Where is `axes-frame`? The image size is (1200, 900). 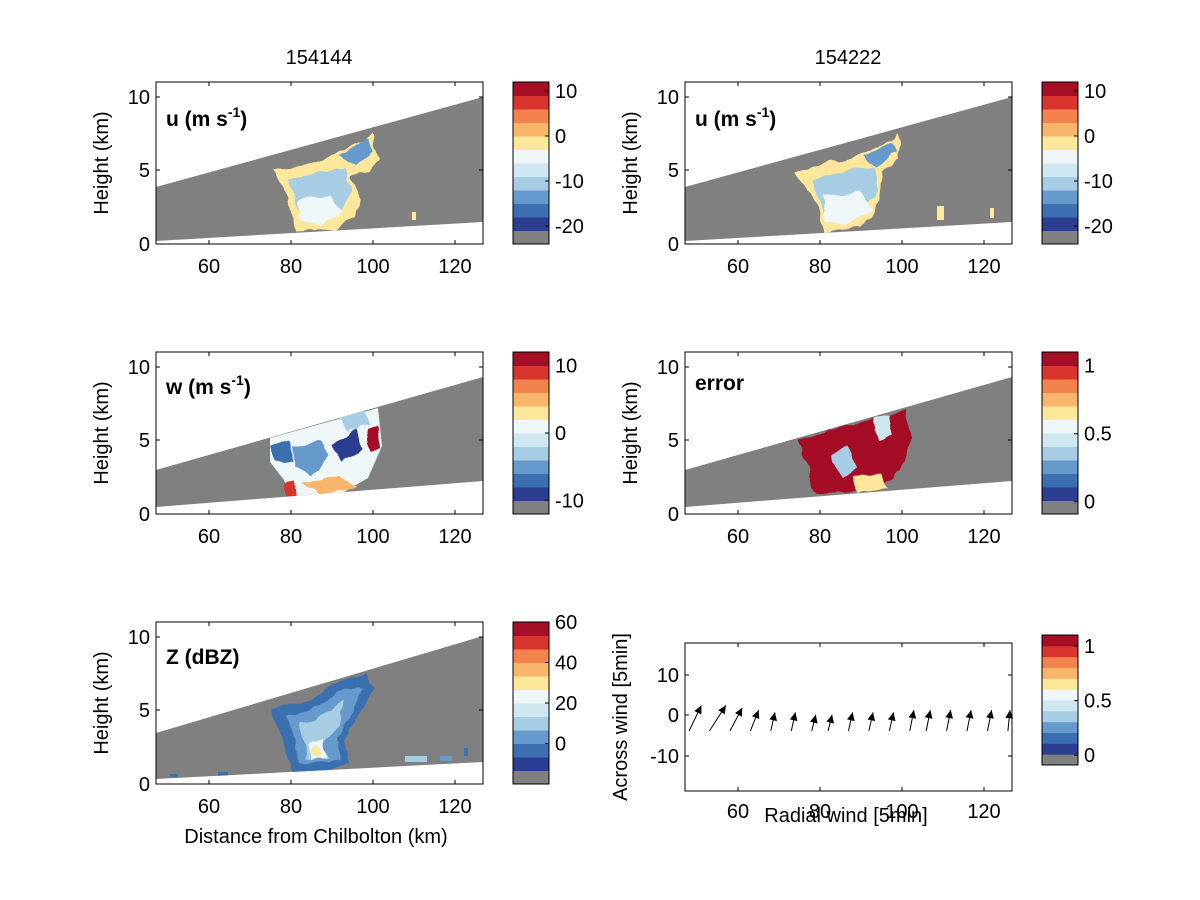 axes-frame is located at coordinates (848, 717).